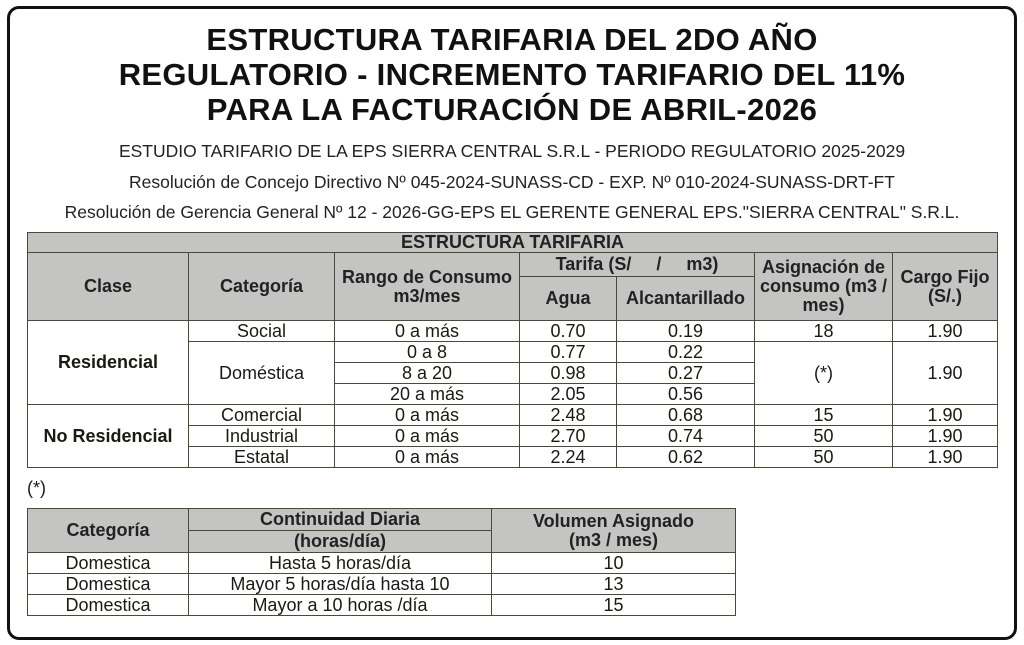  Describe the element at coordinates (568, 415) in the screenshot. I see `cell-agua: 2.48` at that location.